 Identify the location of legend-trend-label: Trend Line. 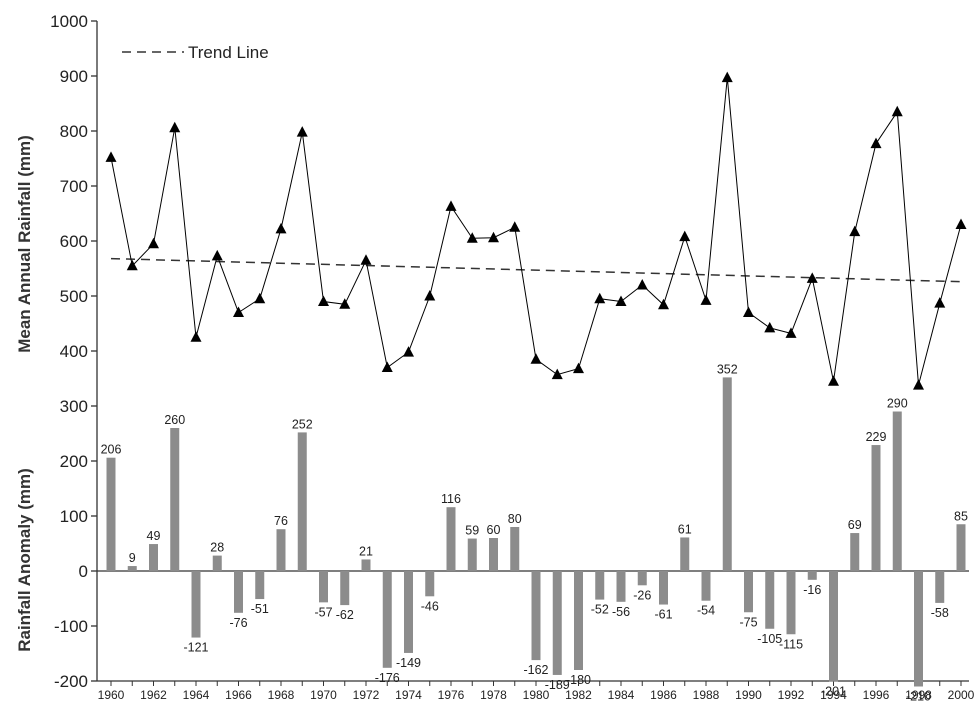
(228, 52).